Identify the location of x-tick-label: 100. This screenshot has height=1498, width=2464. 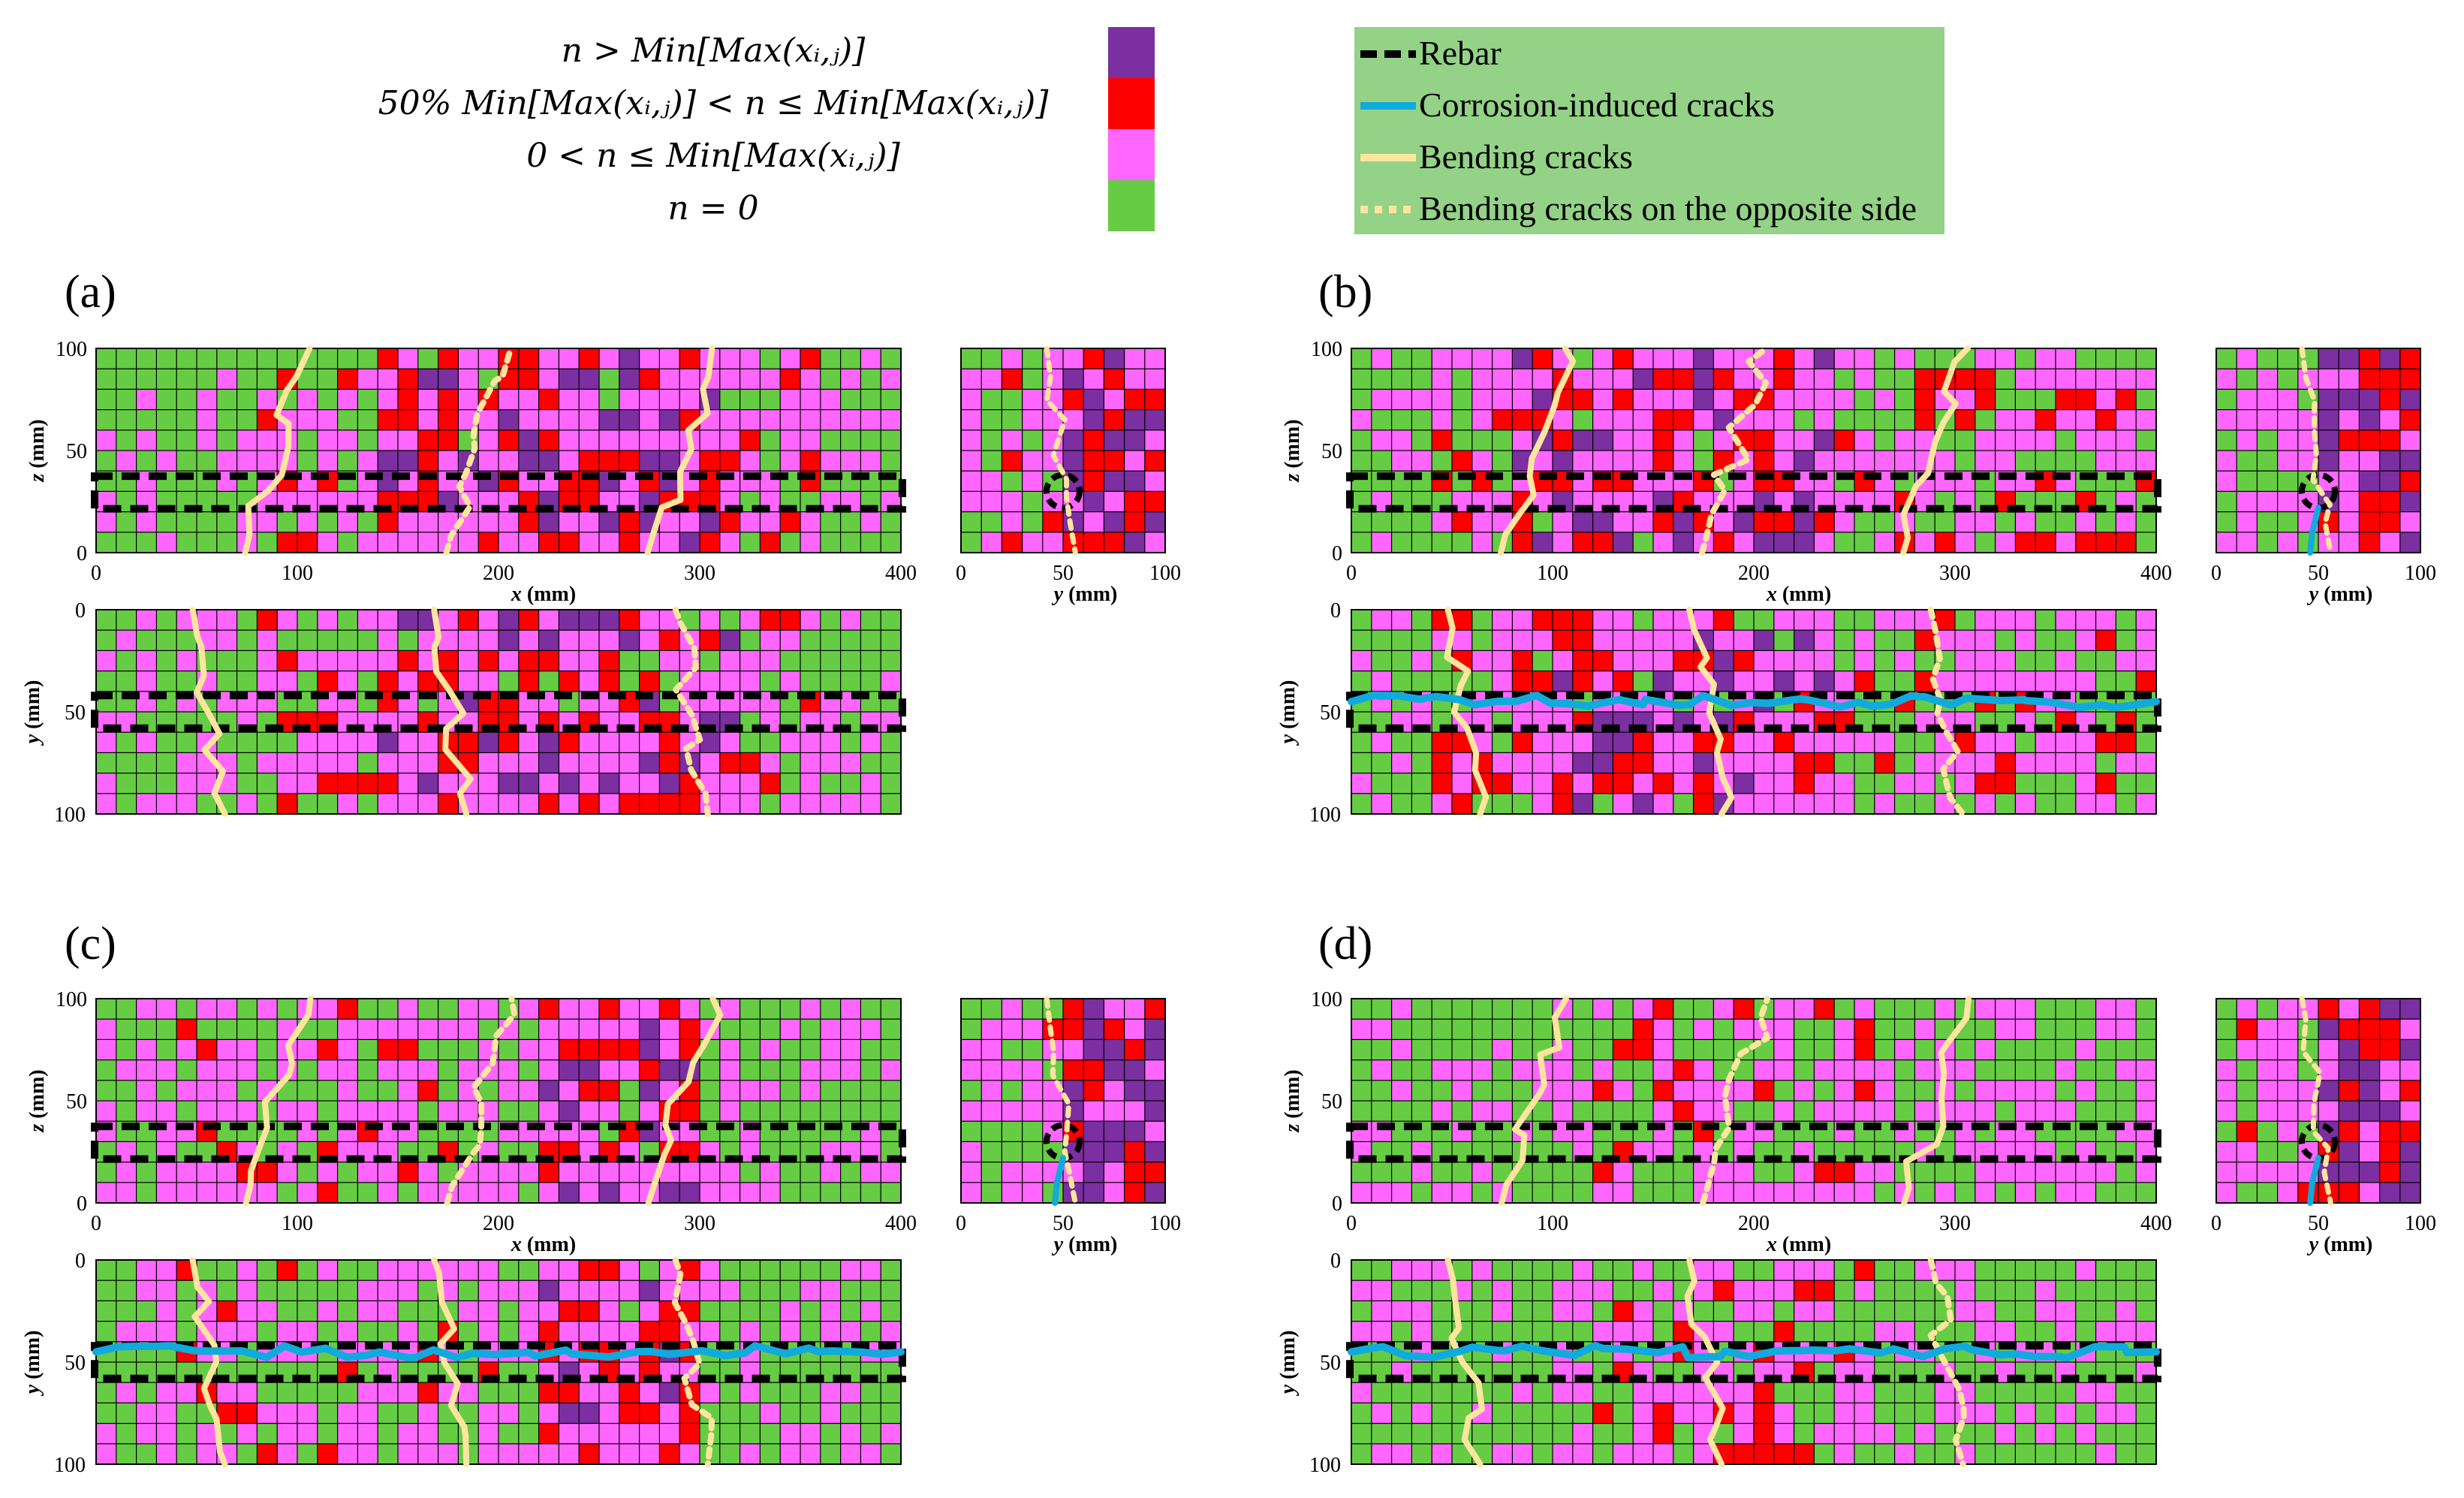
(297, 1223).